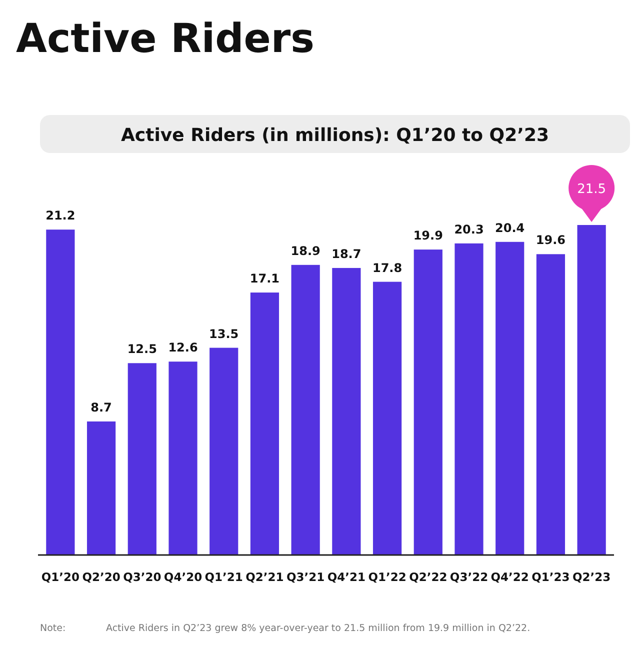 The height and width of the screenshot is (650, 640). What do you see at coordinates (387, 577) in the screenshot?
I see `x-tick-label: Q1’22` at bounding box center [387, 577].